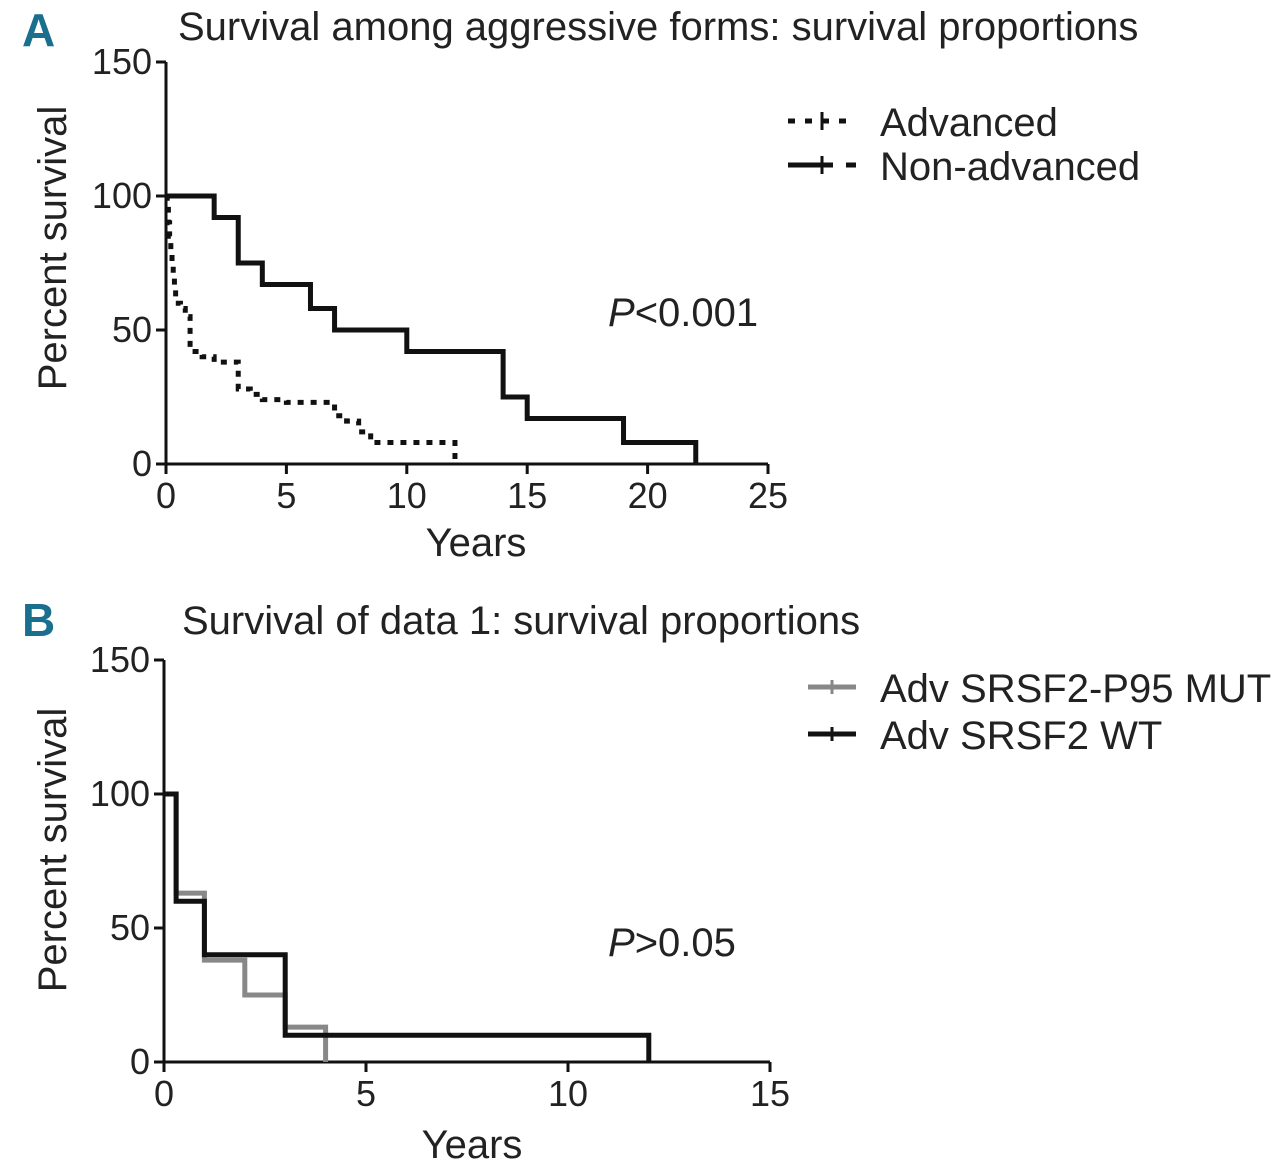 The height and width of the screenshot is (1174, 1280). Describe the element at coordinates (1075, 689) in the screenshot. I see `legend-mut-label: Adv SRSF2-P95 MUT` at that location.